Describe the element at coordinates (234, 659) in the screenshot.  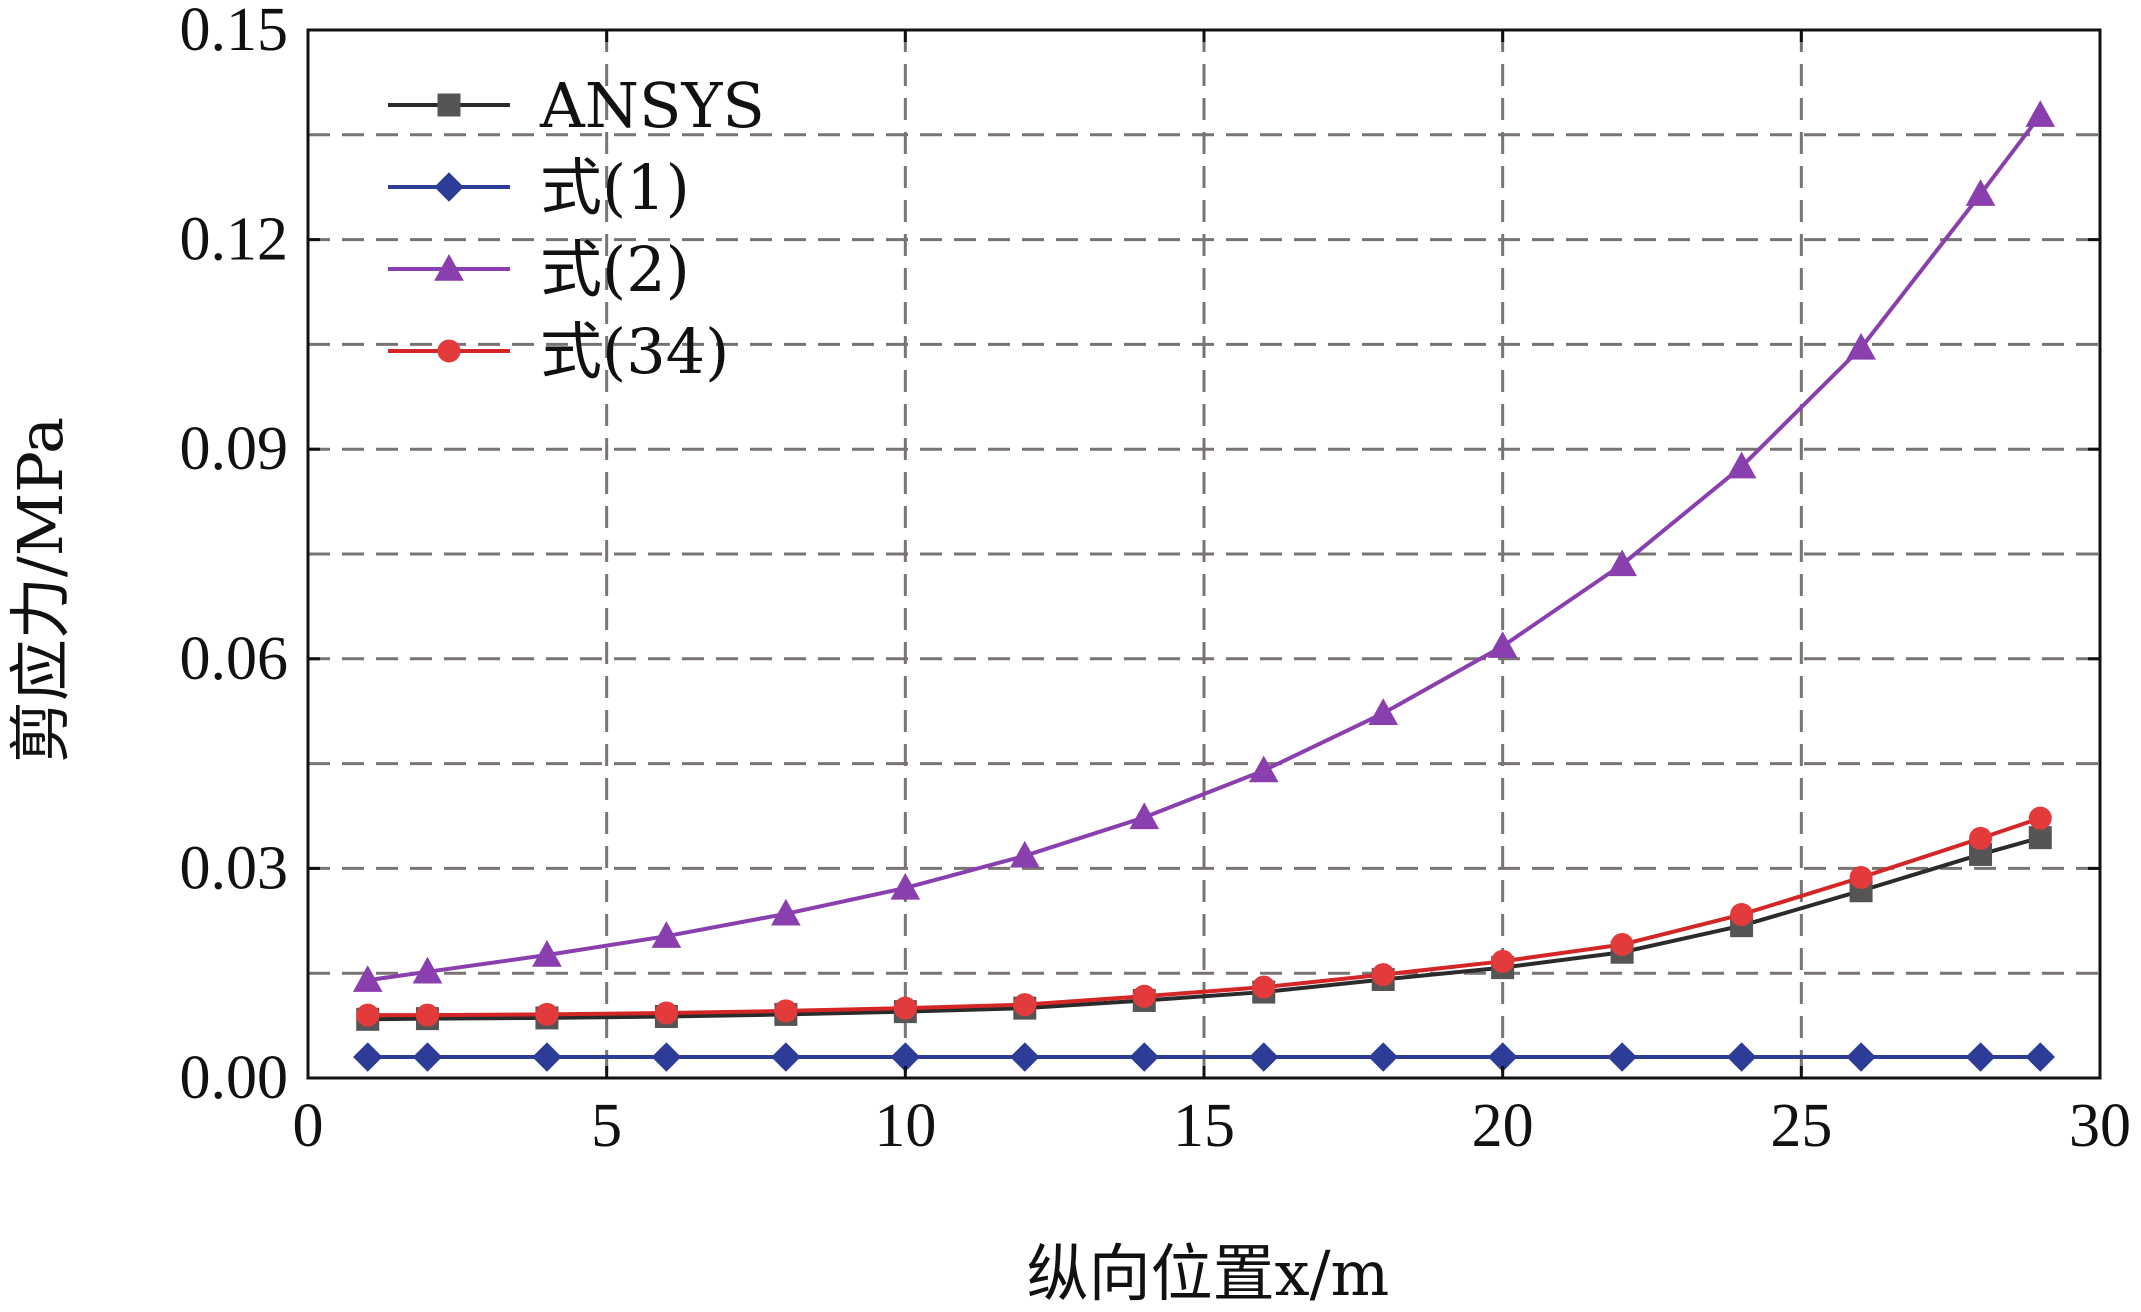
I see `y-tick-label: 0.06` at that location.